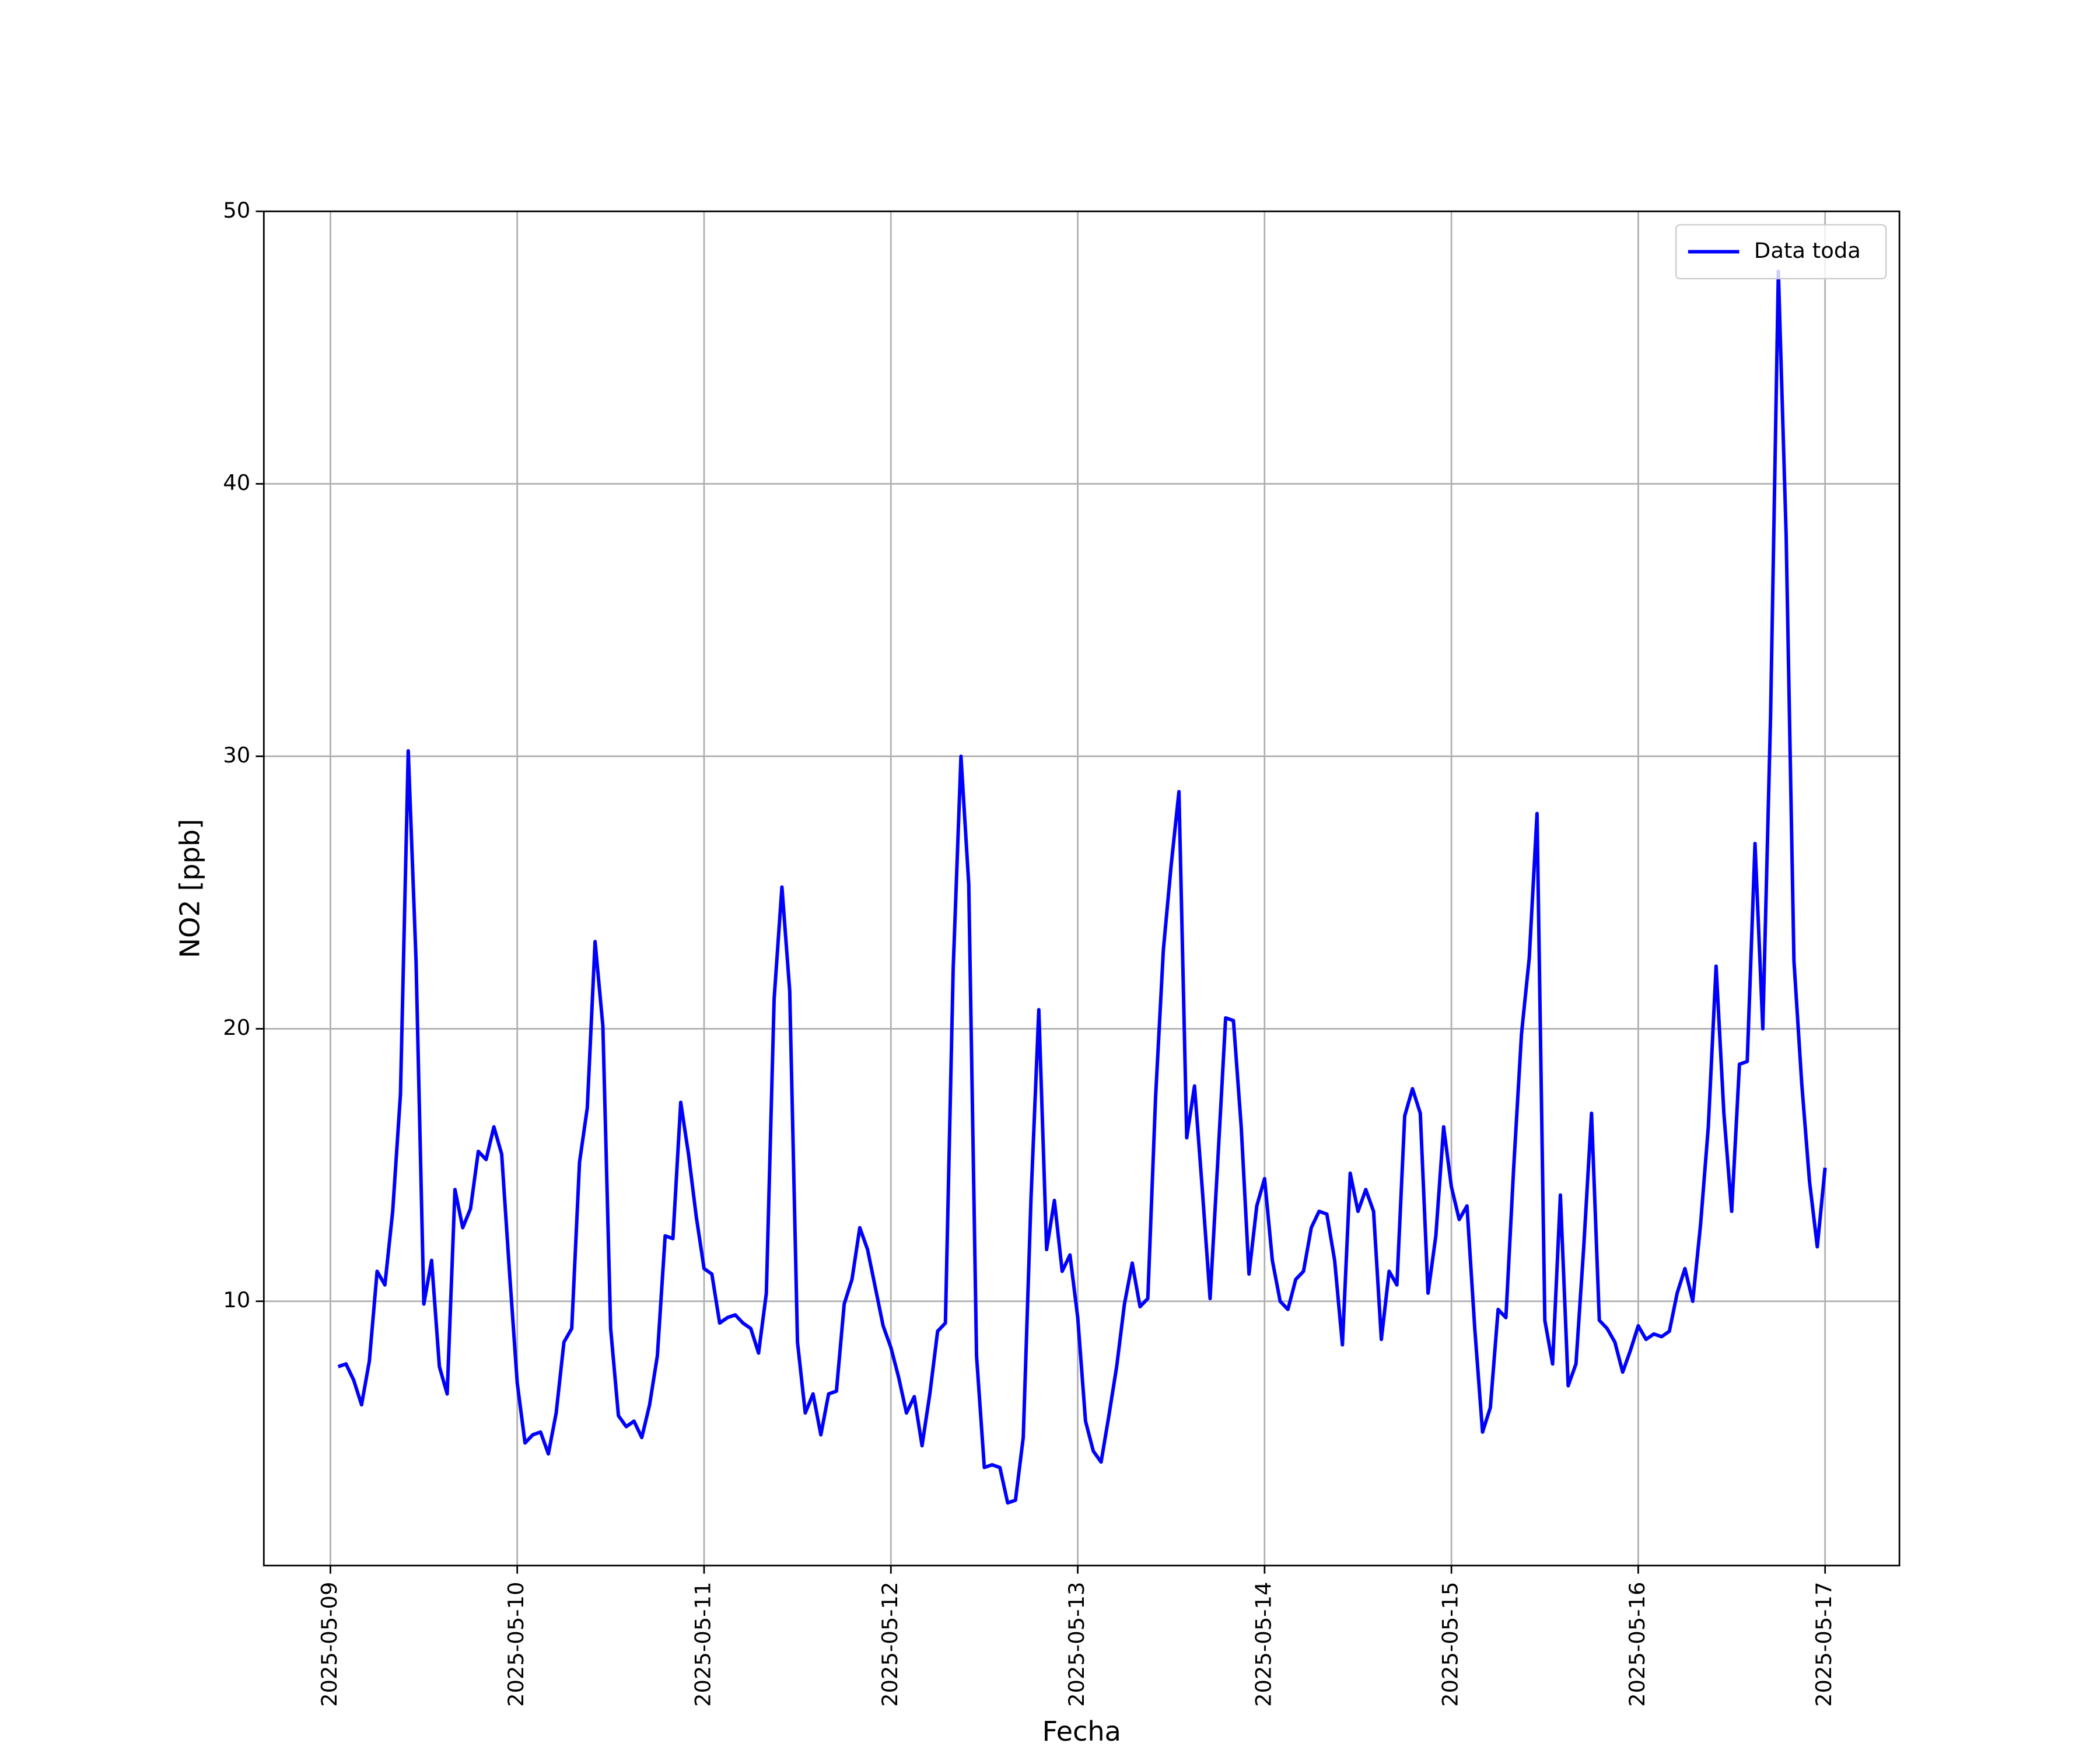  I want to click on x-tick-label: 2025-05-17, so click(1824, 1644).